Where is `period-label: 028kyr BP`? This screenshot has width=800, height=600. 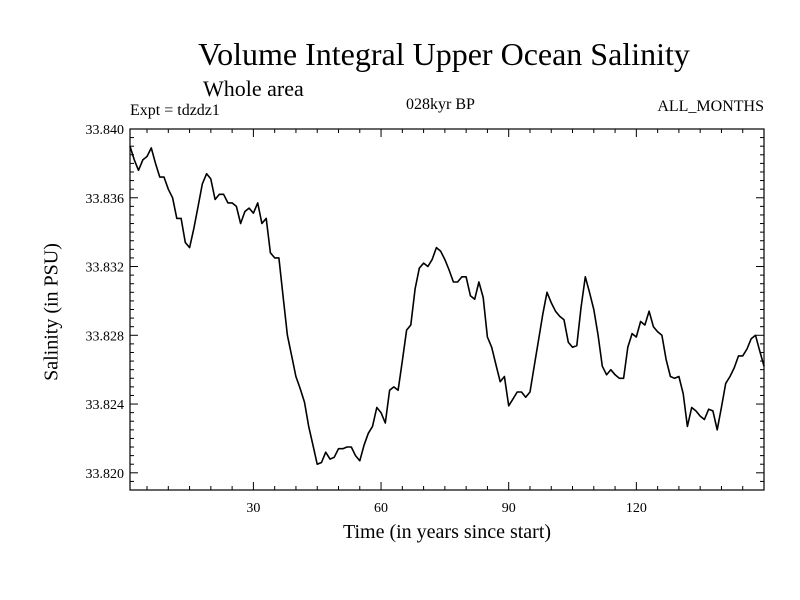
period-label: 028kyr BP is located at coordinates (440, 104).